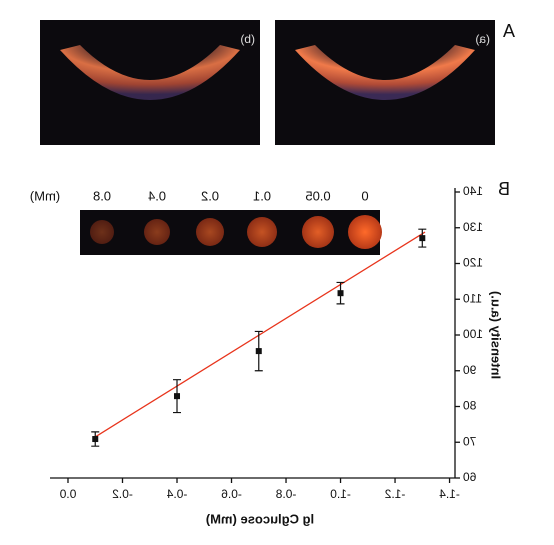 This screenshot has width=554, height=545. Describe the element at coordinates (231, 494) in the screenshot. I see `x-tick-label: -0.6` at that location.